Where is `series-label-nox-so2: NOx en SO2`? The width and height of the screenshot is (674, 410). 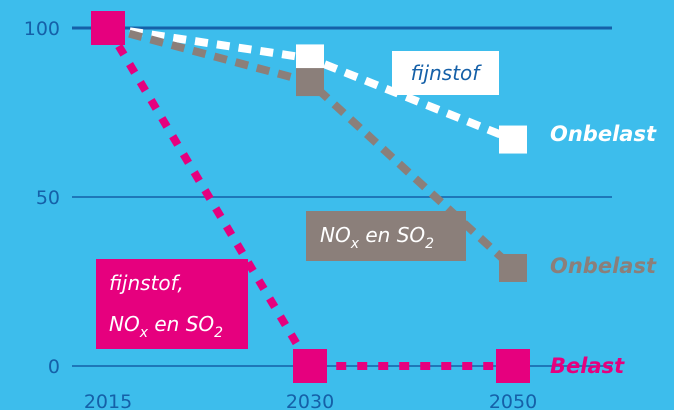
series-label-nox-so2: NOx en SO2 is located at coordinates (377, 237).